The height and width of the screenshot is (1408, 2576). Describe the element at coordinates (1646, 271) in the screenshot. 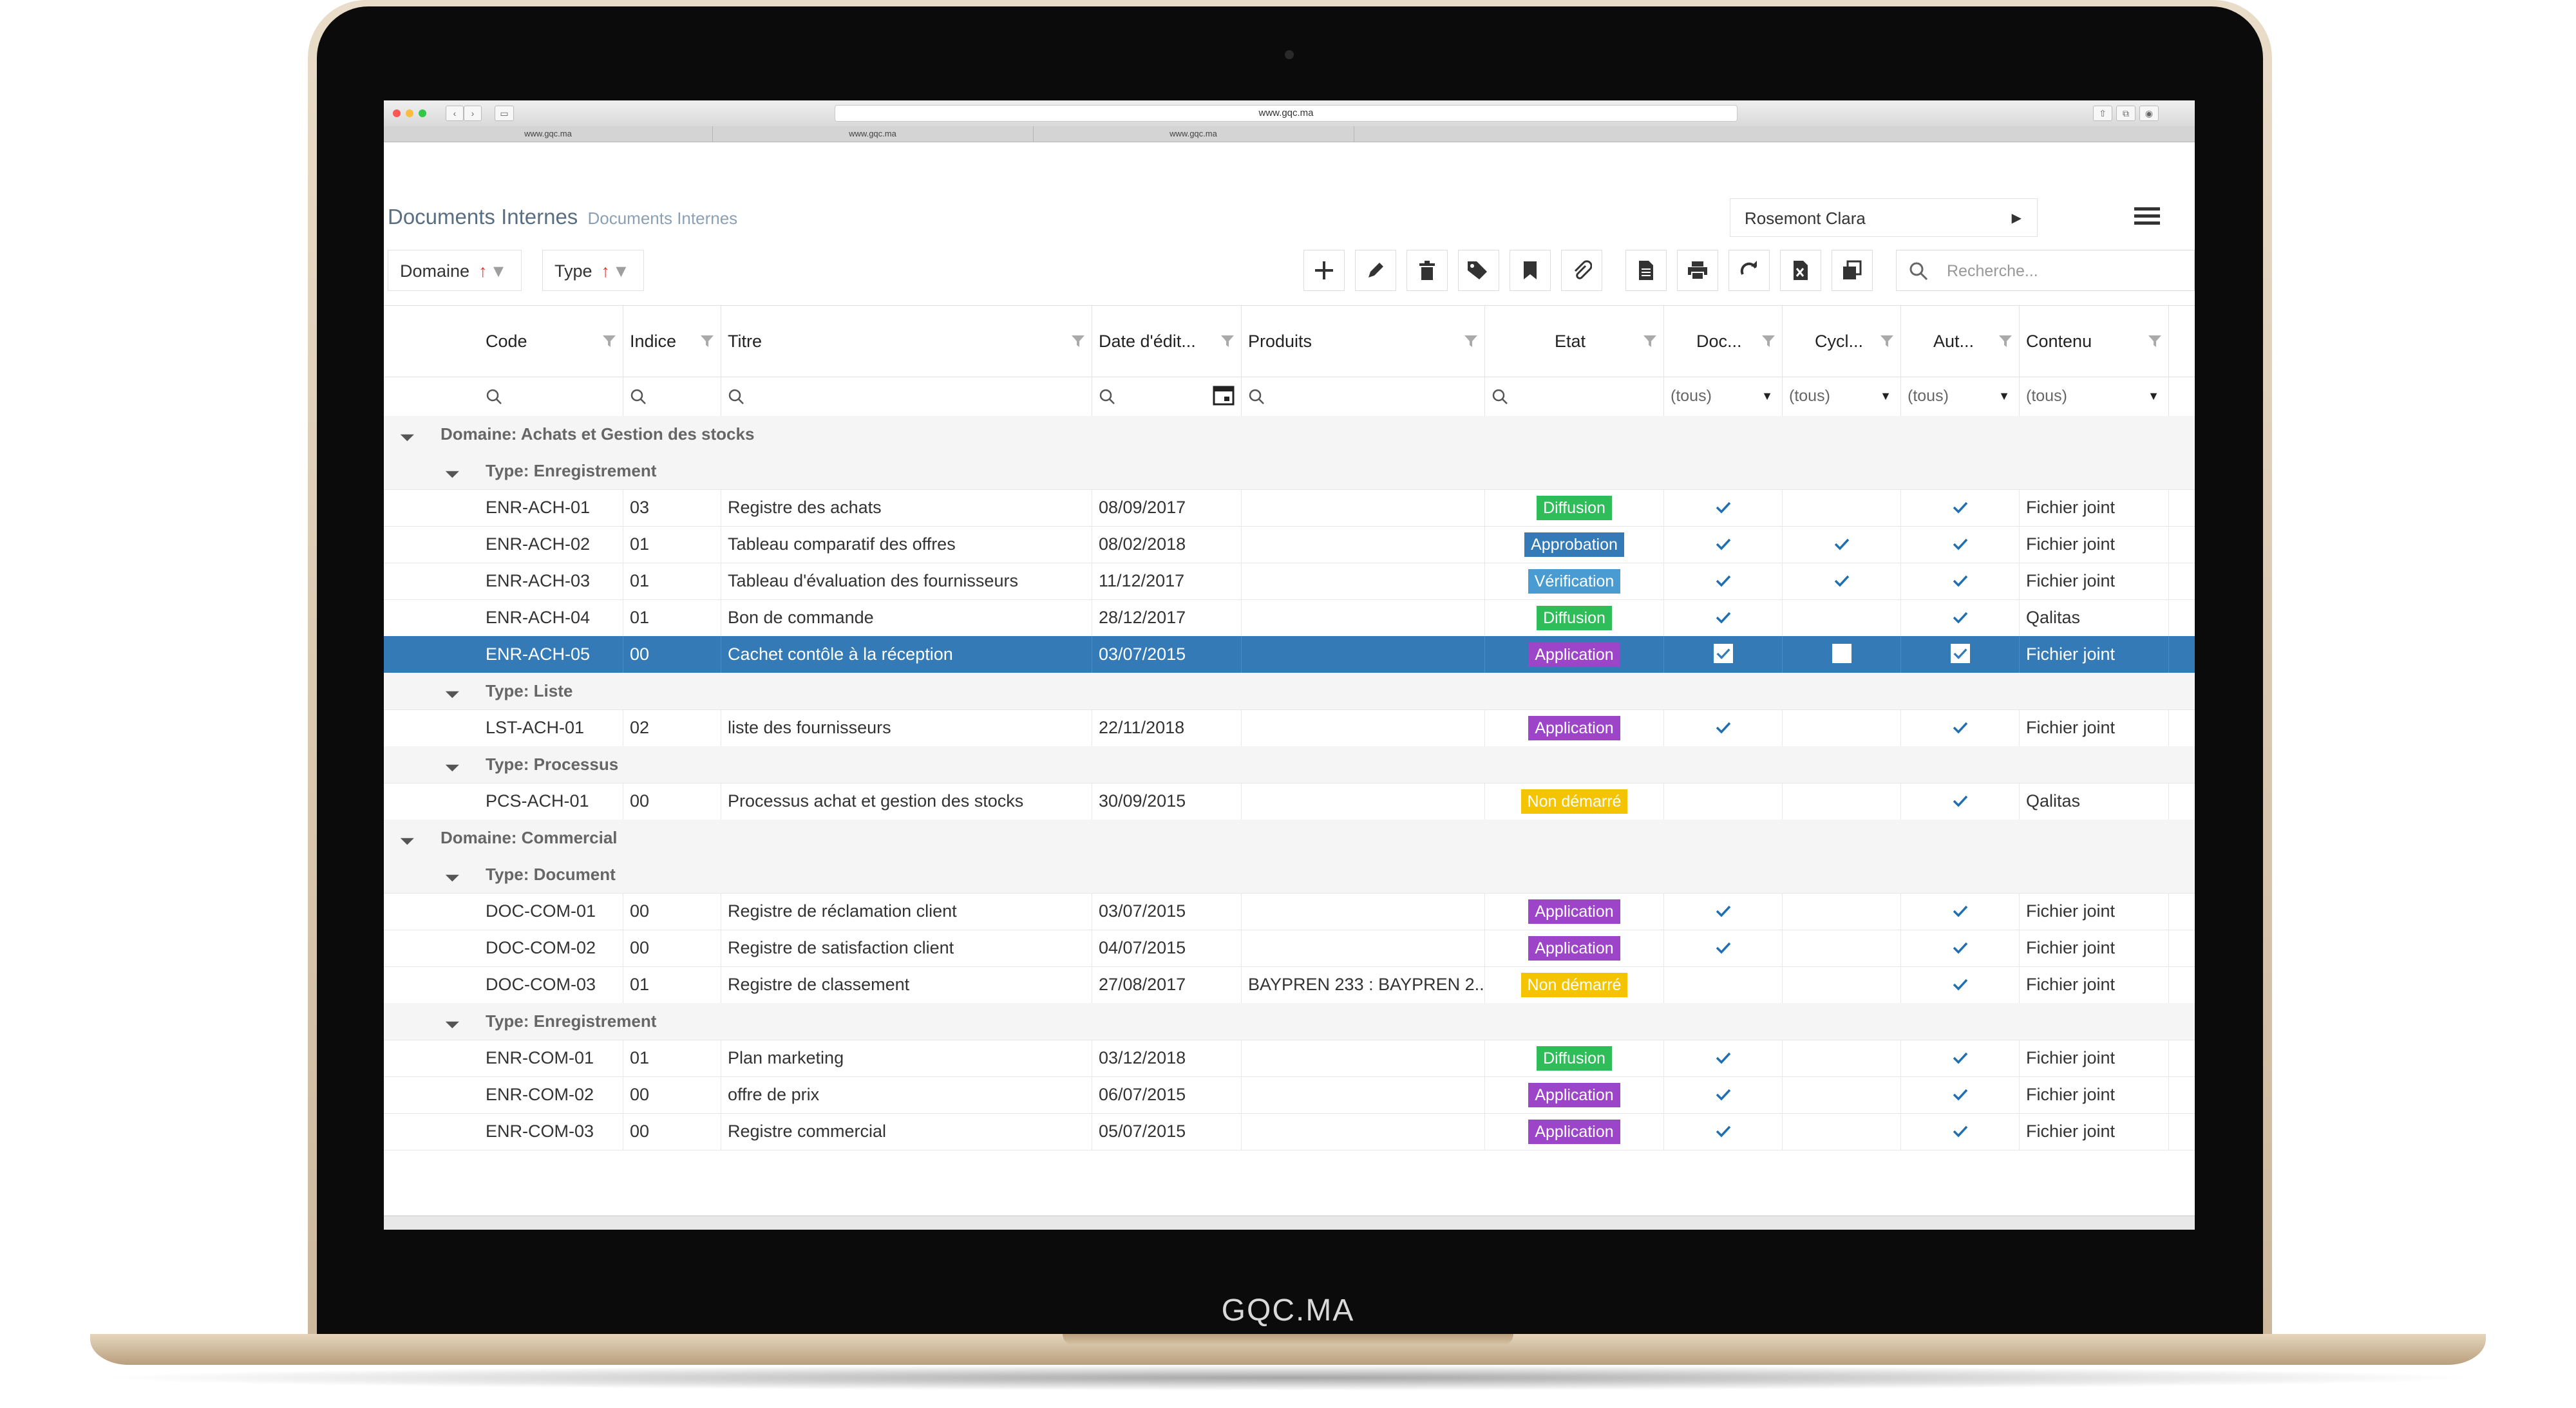

I see `document-button` at that location.